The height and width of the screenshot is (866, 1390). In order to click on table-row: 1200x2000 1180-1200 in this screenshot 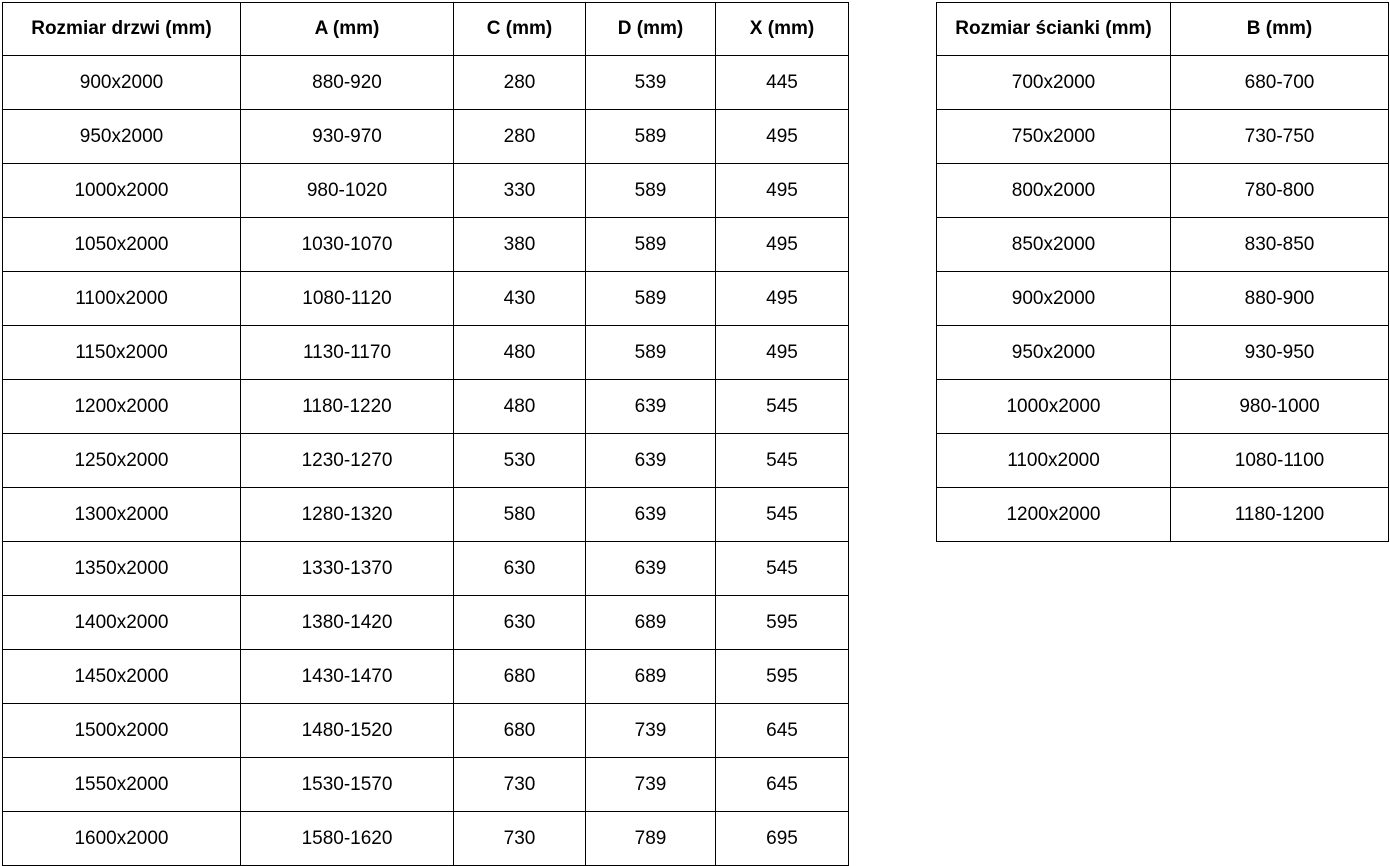, I will do `click(1162, 514)`.